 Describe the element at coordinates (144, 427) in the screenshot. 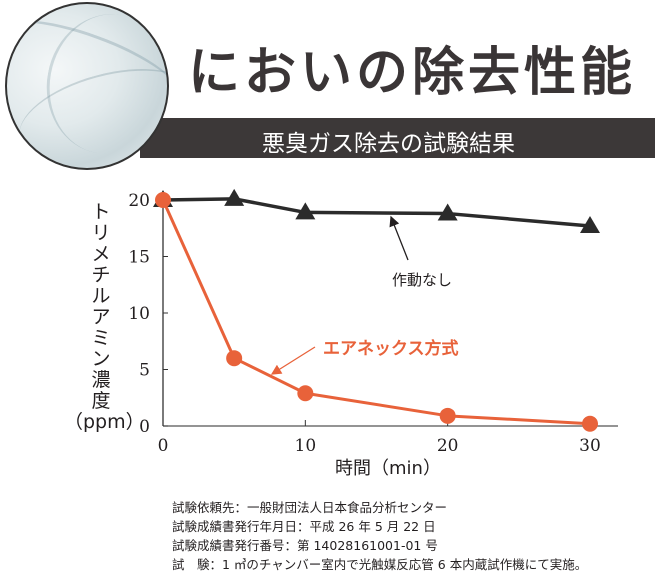

I see `y-tick-label: 0` at that location.